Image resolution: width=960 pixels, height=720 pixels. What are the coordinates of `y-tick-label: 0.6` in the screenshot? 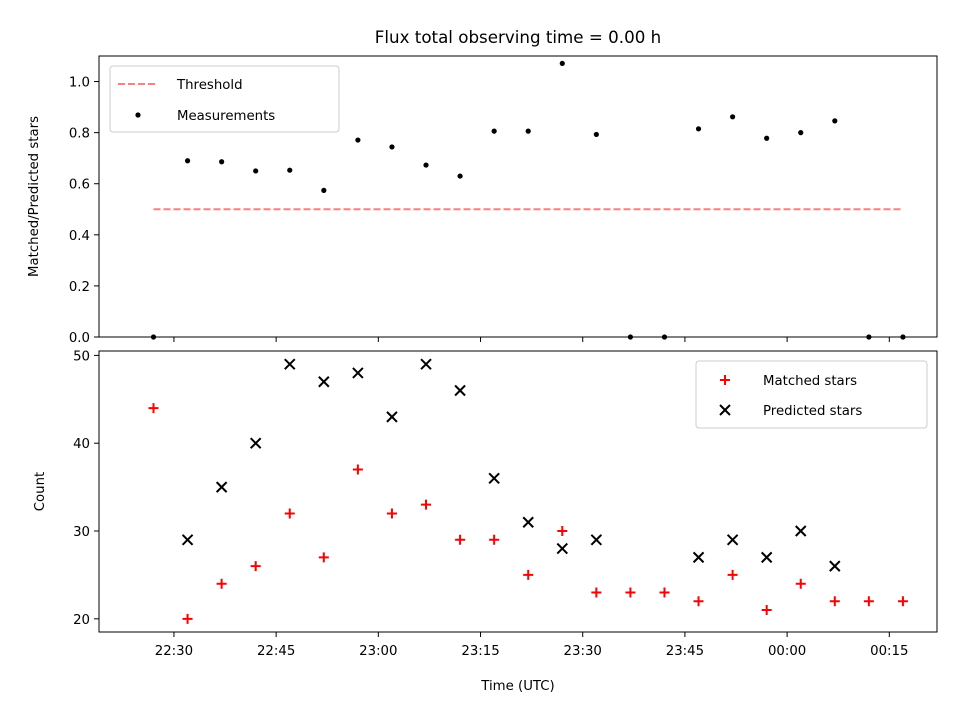 It's located at (79, 185).